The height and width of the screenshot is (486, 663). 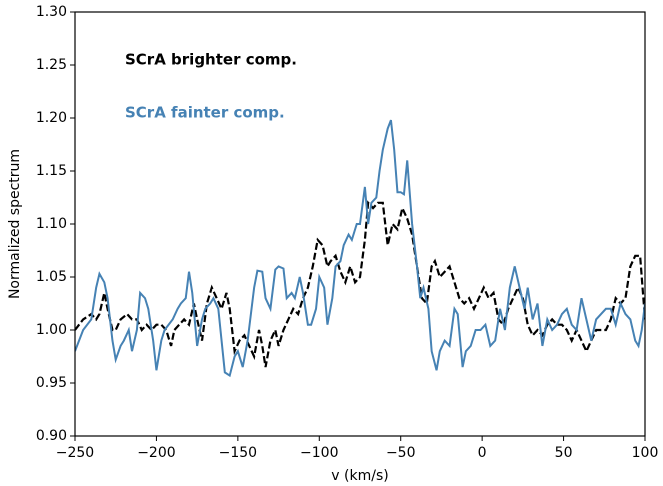 I want to click on x-tick-label: −200, so click(x=156, y=453).